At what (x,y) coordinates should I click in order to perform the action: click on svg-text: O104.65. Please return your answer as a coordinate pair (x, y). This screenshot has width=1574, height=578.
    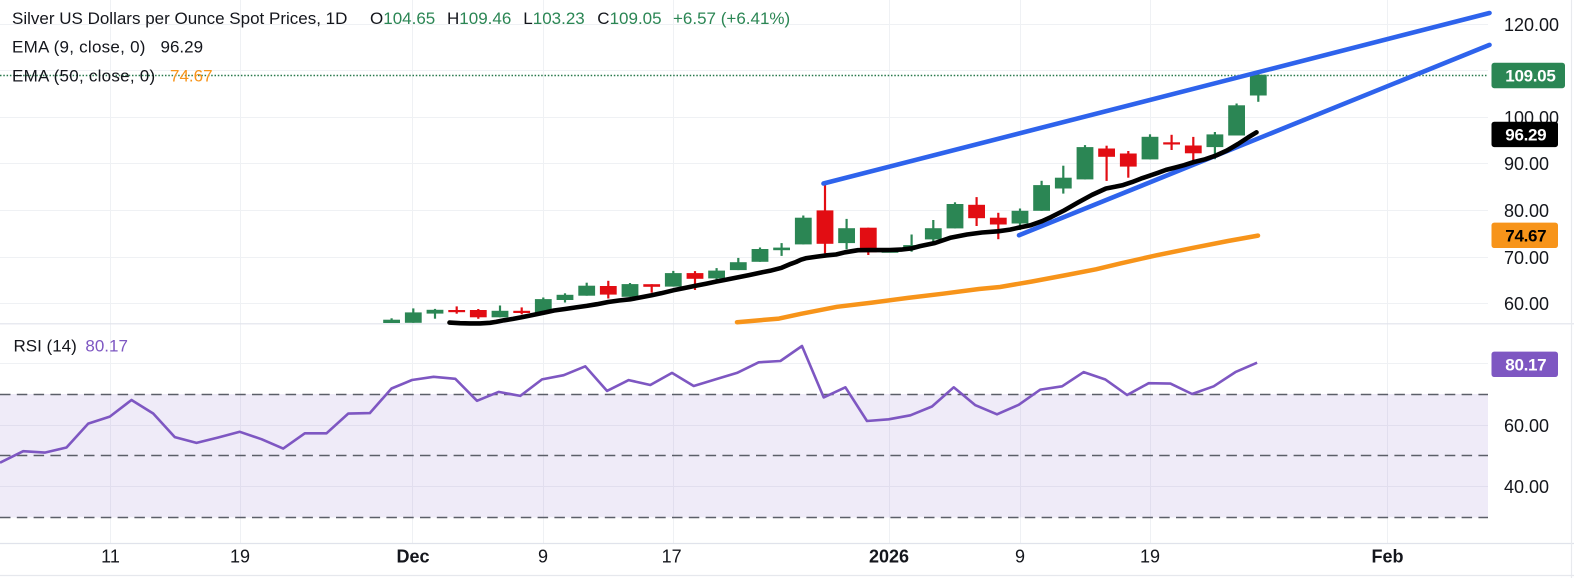
    Looking at the image, I should click on (402, 18).